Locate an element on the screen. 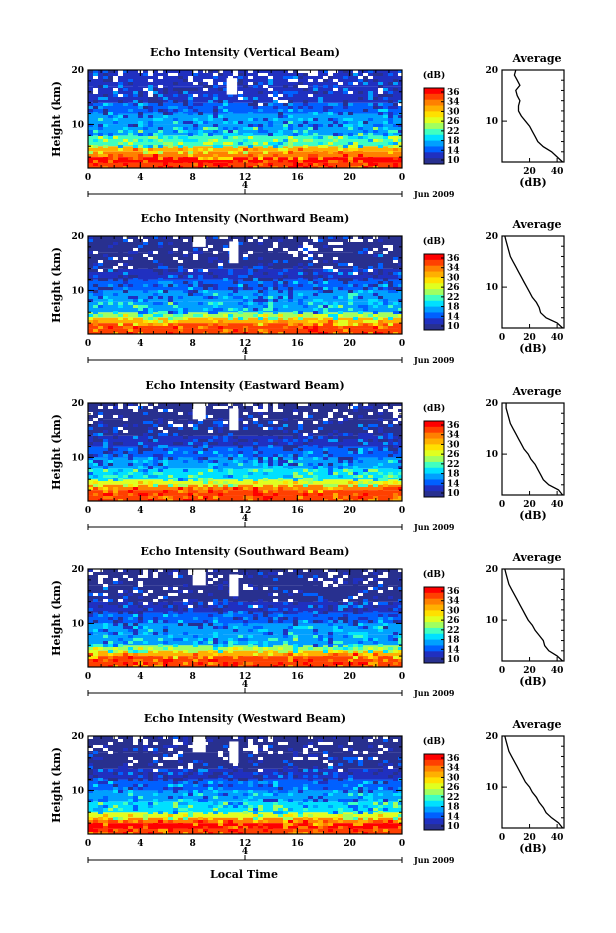  colorbar-tick-label: 18 is located at coordinates (453, 142).